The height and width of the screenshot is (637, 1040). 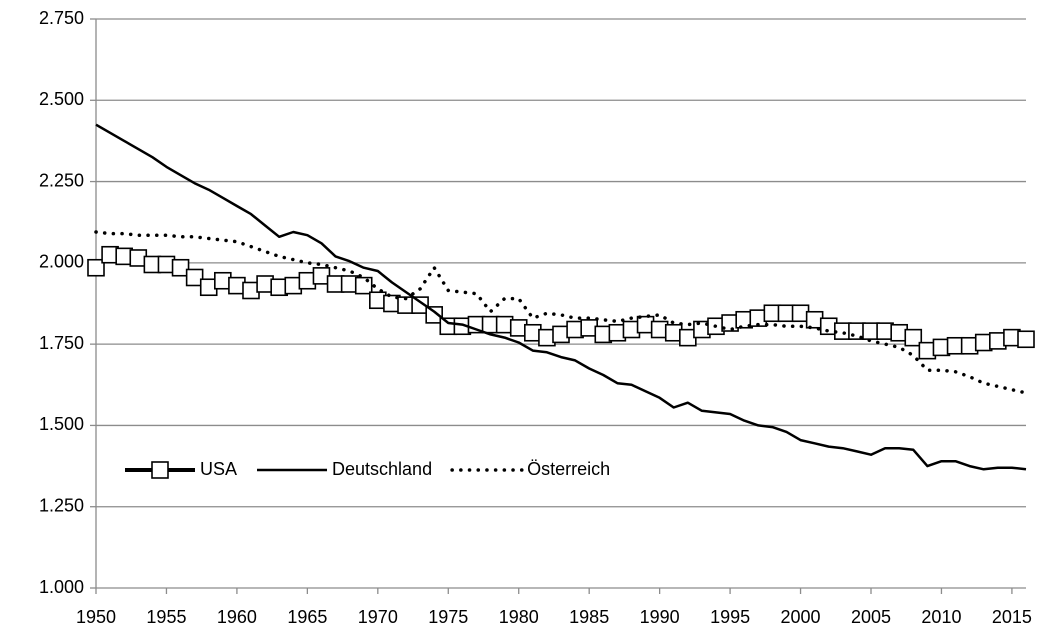 I want to click on x-tick-label: 1970, so click(x=378, y=617).